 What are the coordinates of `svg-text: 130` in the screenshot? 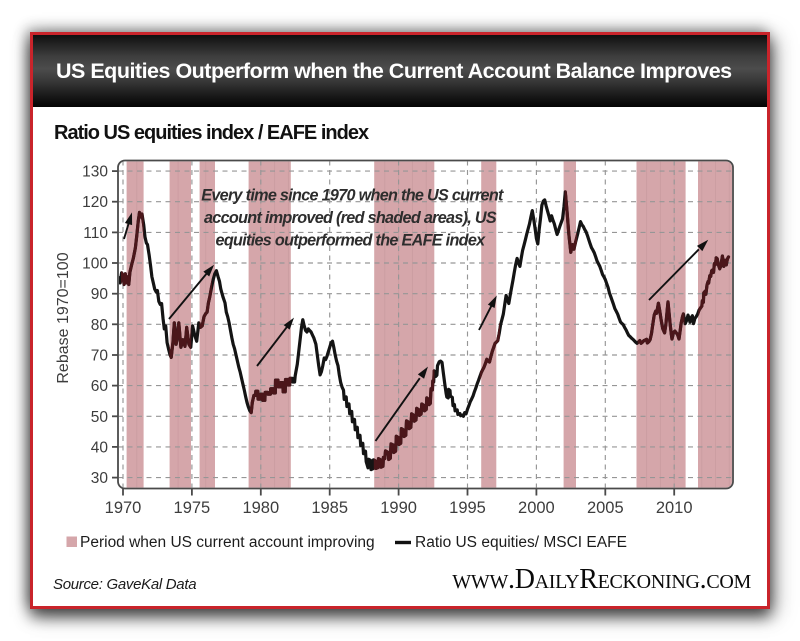 It's located at (95, 172).